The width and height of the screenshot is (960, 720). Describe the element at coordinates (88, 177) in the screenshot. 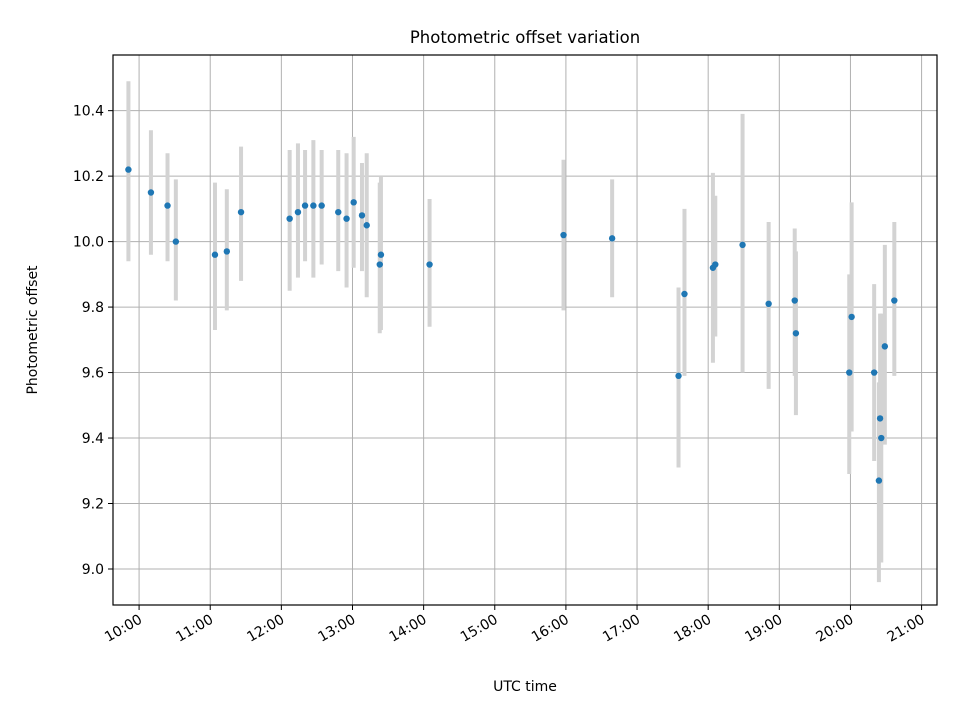

I see `y-tick-label: 10.2` at that location.